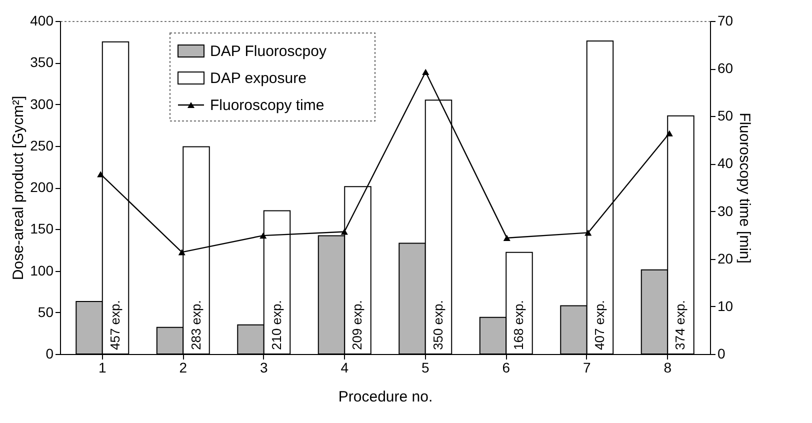 The height and width of the screenshot is (423, 812). Describe the element at coordinates (726, 68) in the screenshot. I see `y2-tick-label: 60` at that location.